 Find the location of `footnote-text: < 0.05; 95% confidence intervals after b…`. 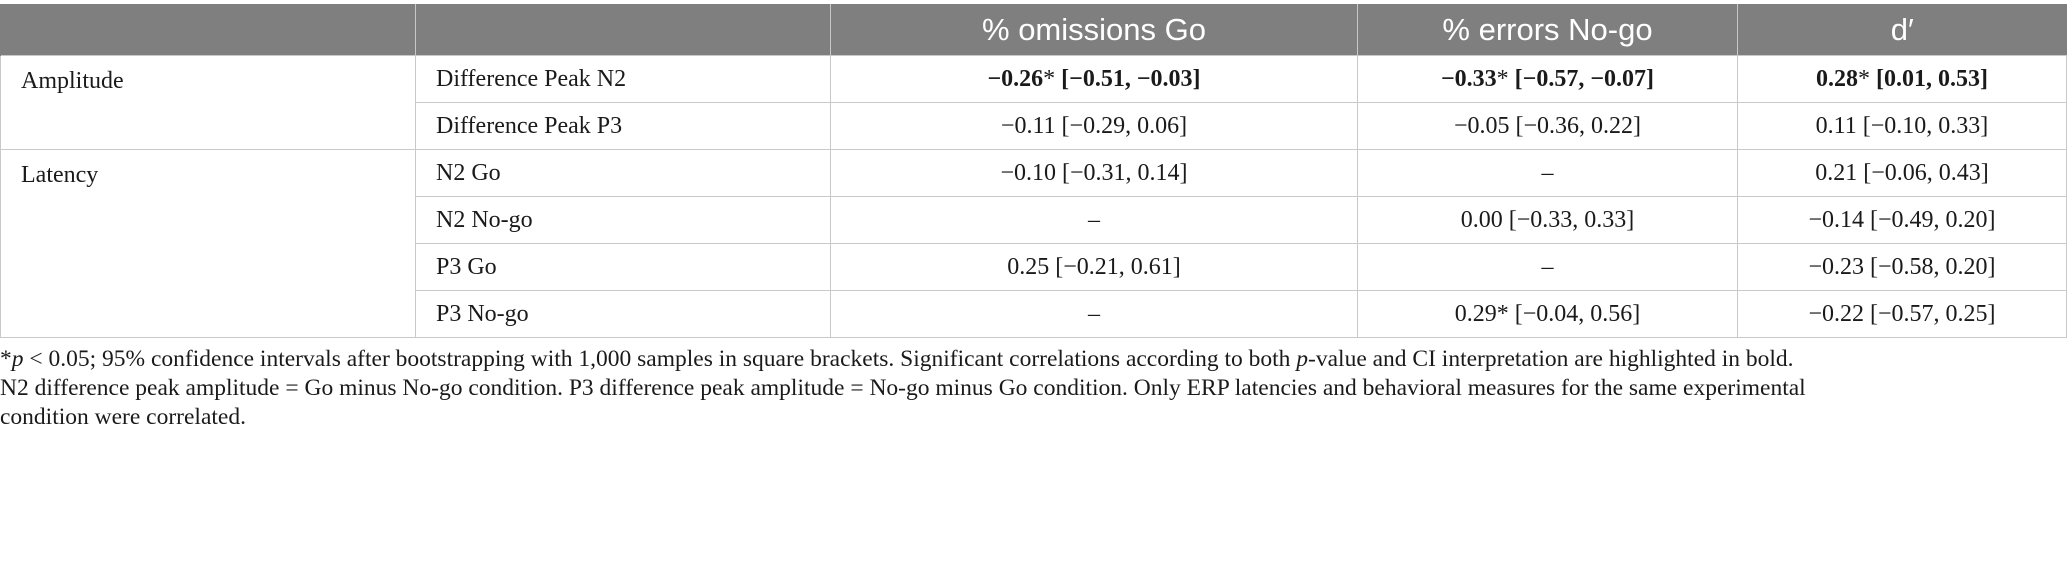

footnote-text: < 0.05; 95% confidence intervals after b… is located at coordinates (660, 359).